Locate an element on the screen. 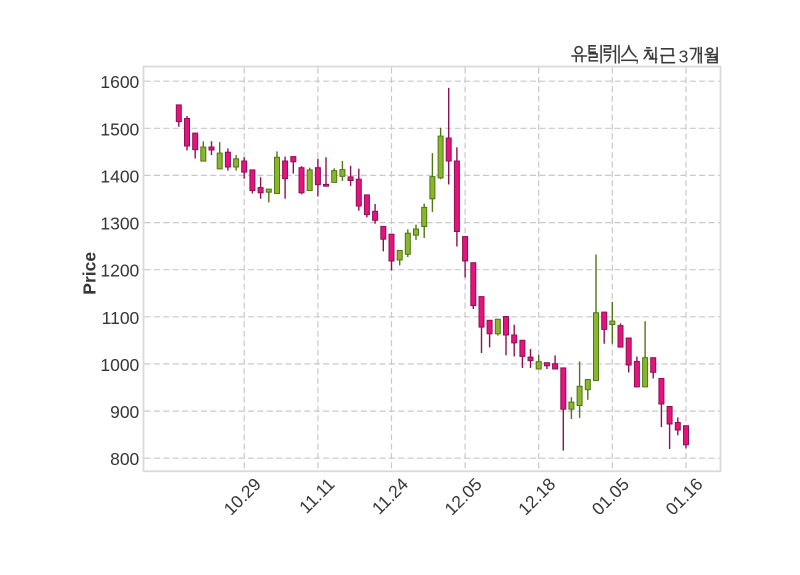 This screenshot has height=575, width=800. svg-text: 1600 is located at coordinates (119, 82).